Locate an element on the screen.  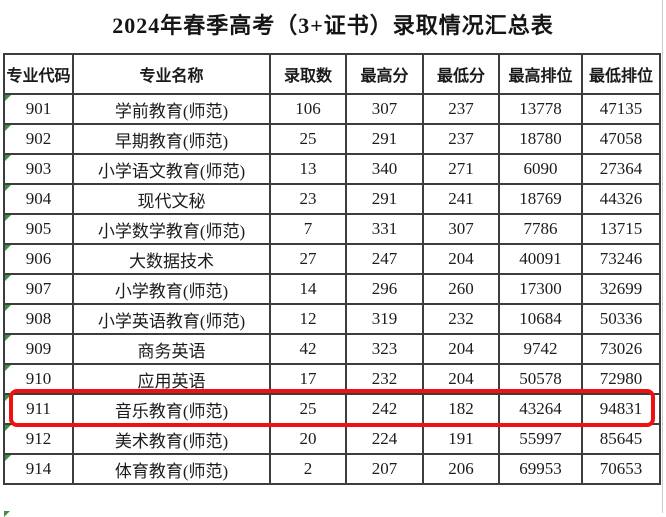
cell-min-rank: 27364 is located at coordinates (621, 169).